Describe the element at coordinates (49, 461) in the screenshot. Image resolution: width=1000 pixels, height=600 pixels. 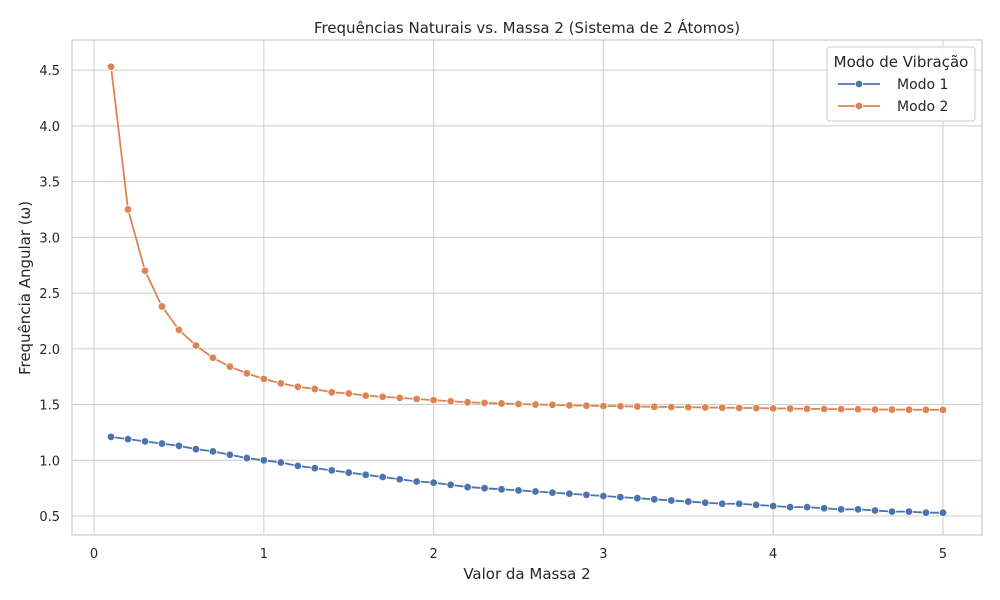
I see `y-tick-label: 1.0` at that location.